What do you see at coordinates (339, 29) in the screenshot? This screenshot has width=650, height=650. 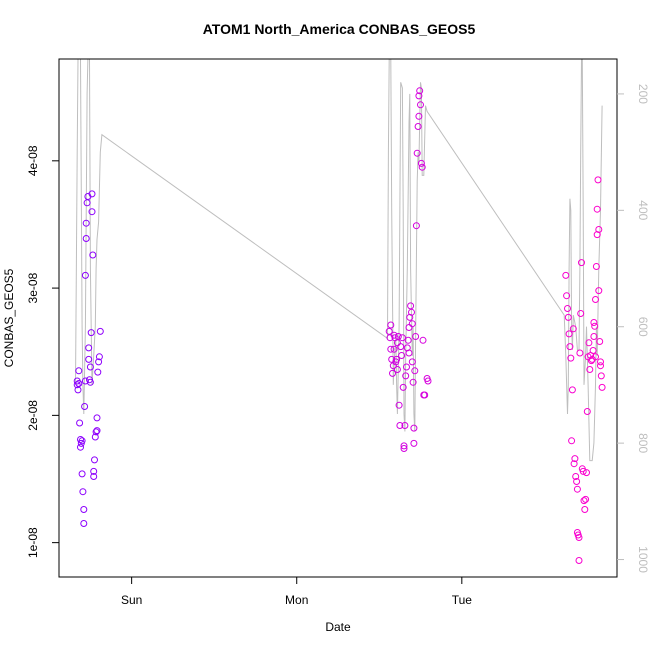 I see `chart-title: ATOM1 North_America CONBAS_GEOS5` at bounding box center [339, 29].